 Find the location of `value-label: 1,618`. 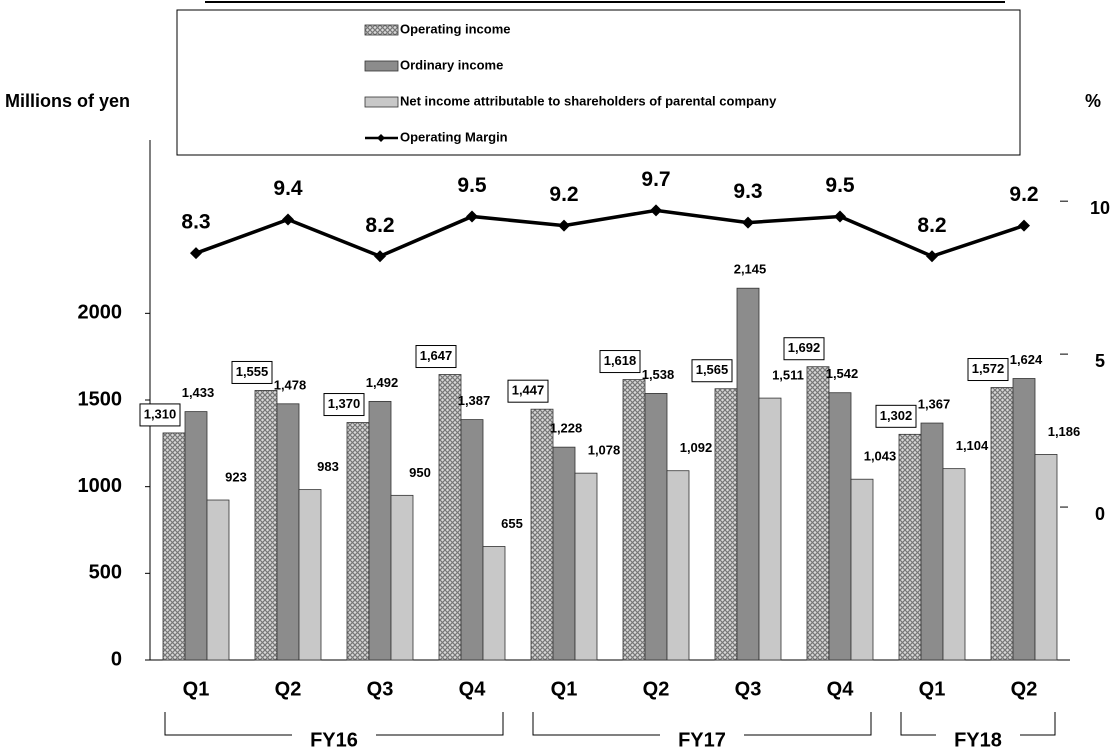

value-label: 1,618 is located at coordinates (620, 360).